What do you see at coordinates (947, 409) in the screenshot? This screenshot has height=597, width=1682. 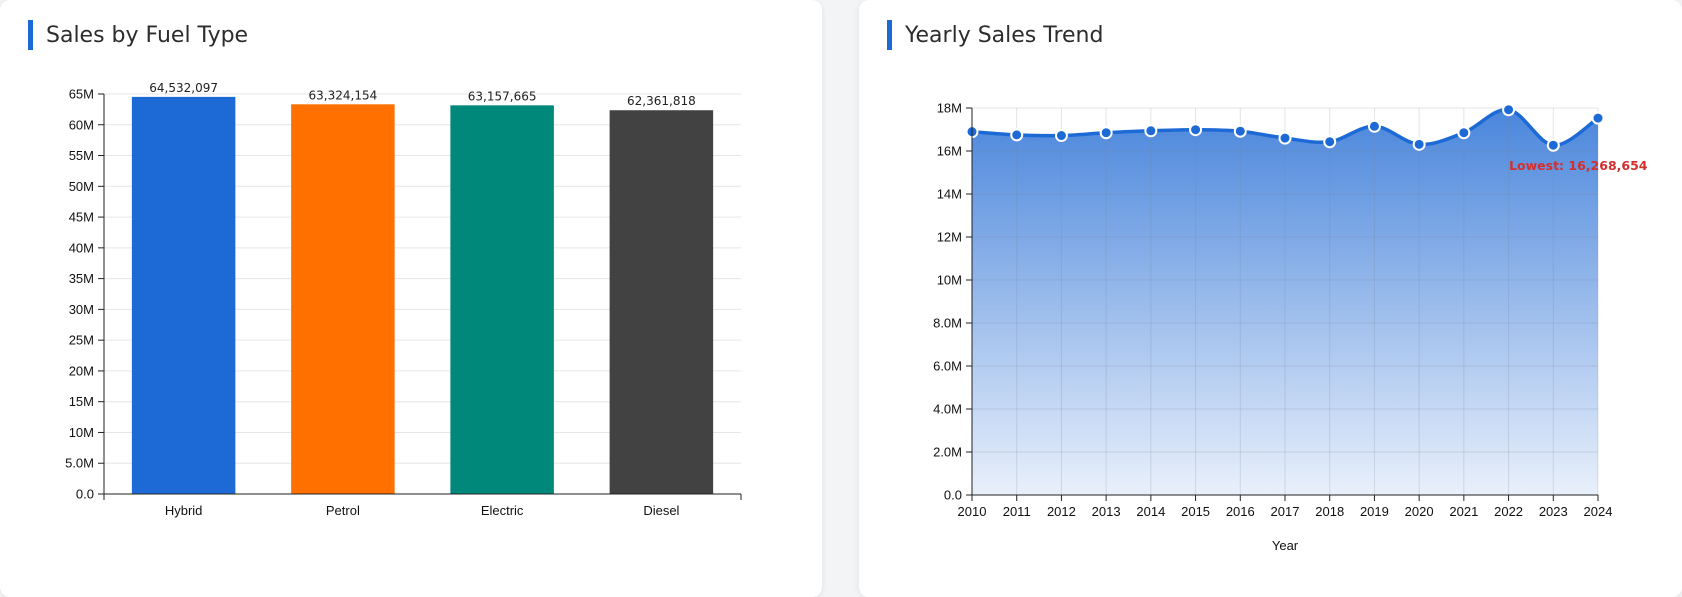 I see `y-tick-label: 4.0M` at bounding box center [947, 409].